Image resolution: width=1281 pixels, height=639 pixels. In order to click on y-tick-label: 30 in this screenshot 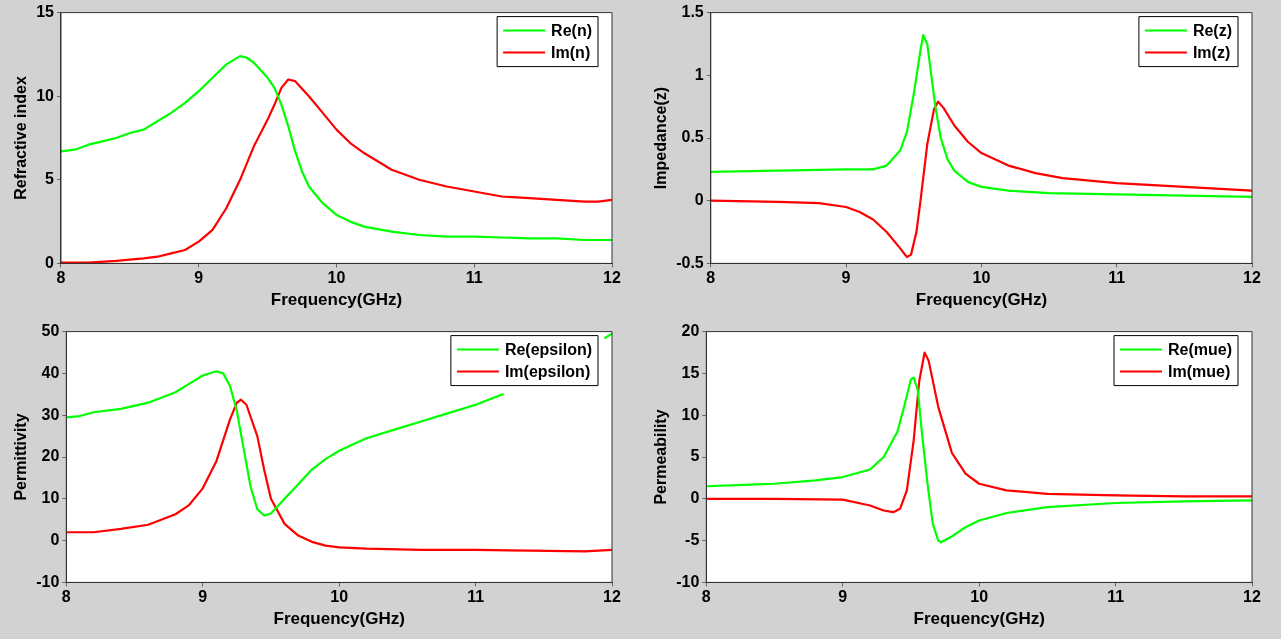, I will do `click(50, 414)`.